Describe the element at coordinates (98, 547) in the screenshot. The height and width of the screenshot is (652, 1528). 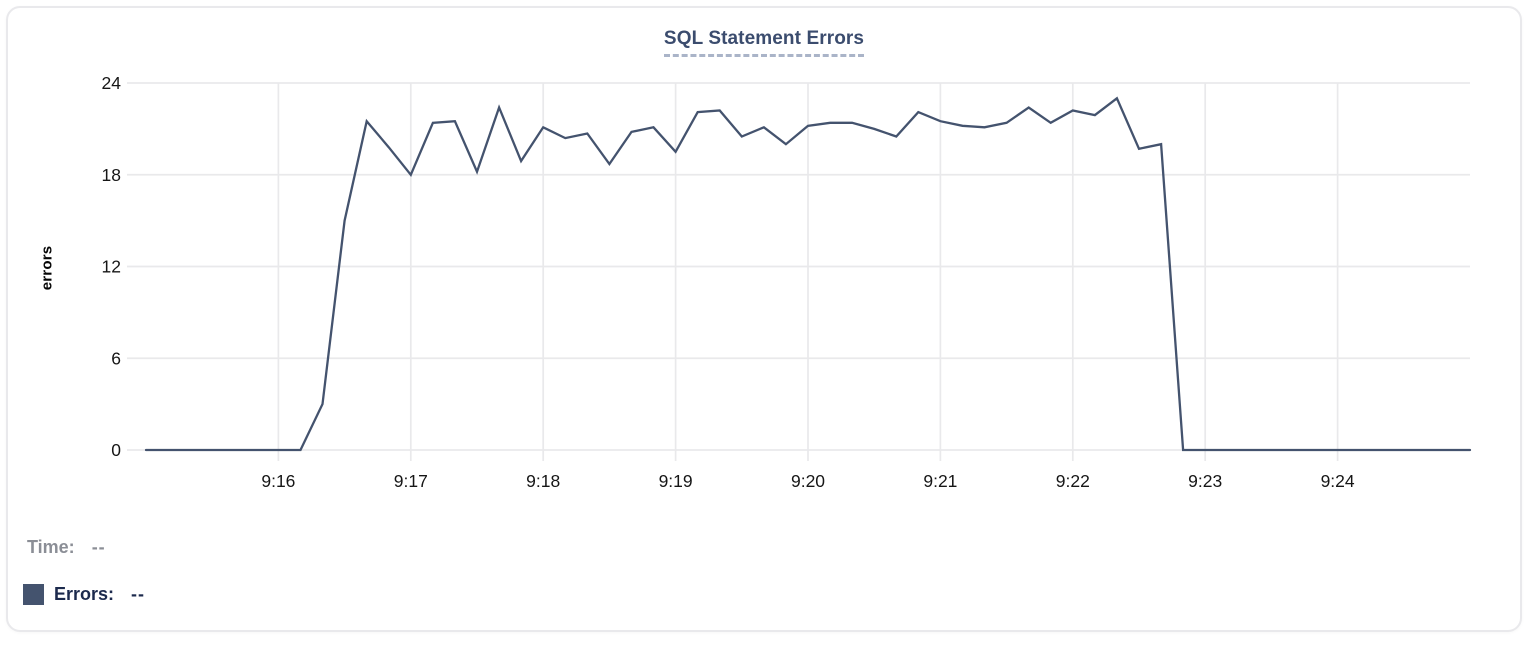
I see `time-readout-value: --` at that location.